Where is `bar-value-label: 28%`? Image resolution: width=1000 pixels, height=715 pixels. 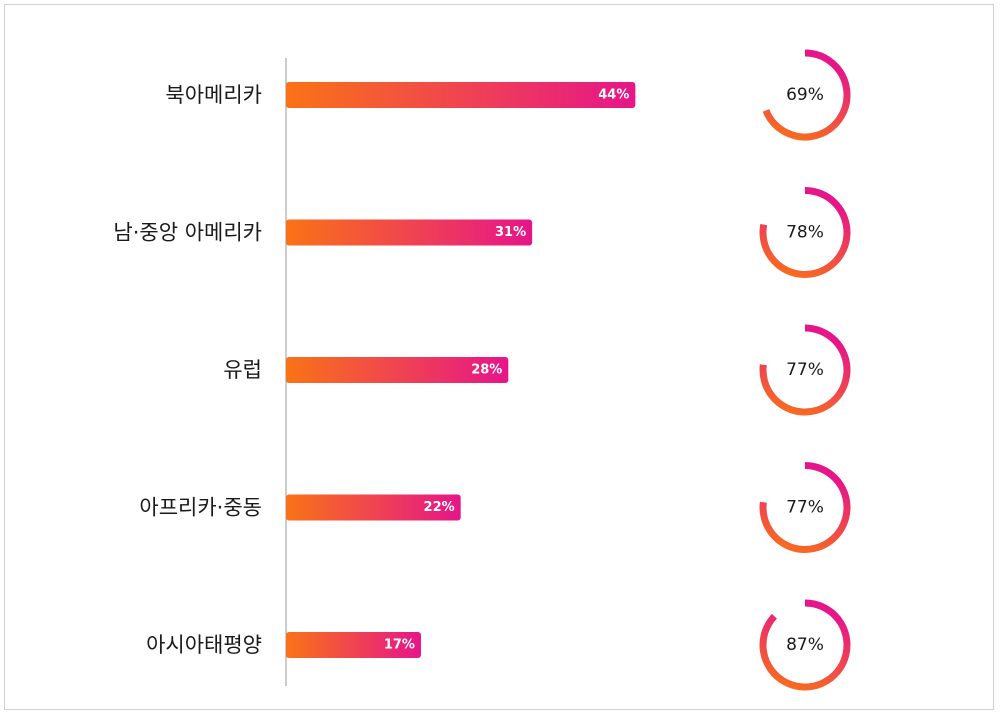 bar-value-label: 28% is located at coordinates (486, 370).